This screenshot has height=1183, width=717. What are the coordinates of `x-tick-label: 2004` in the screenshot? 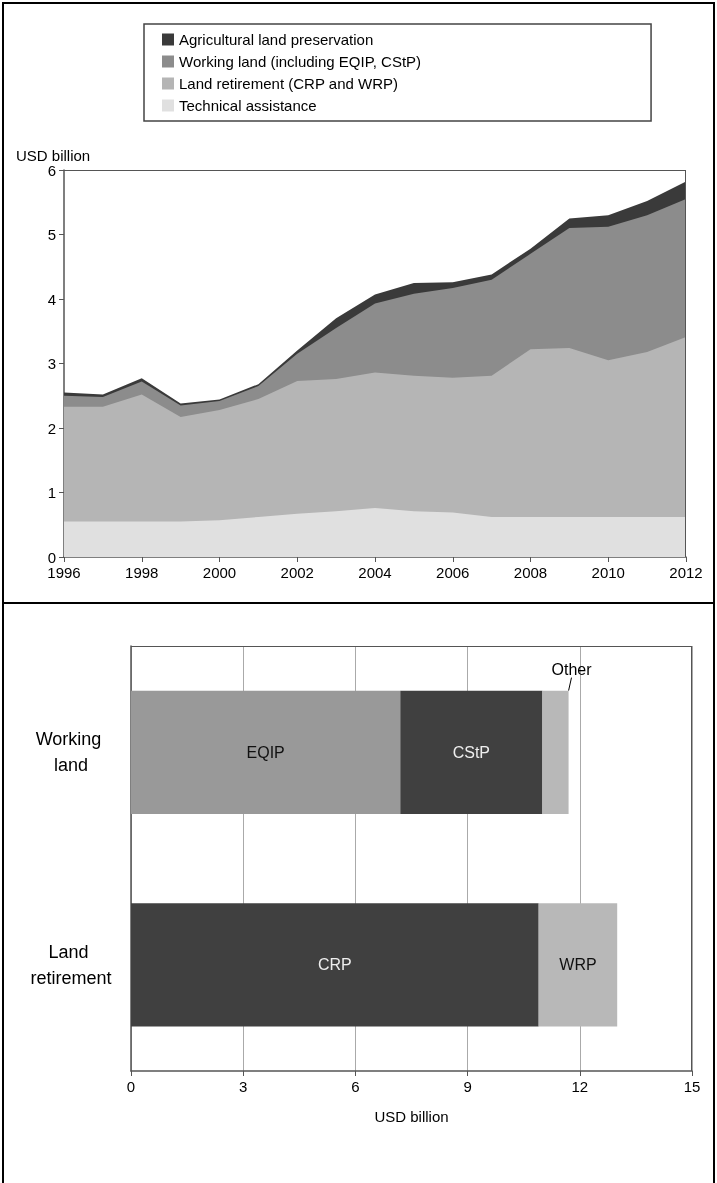 It's located at (375, 572).